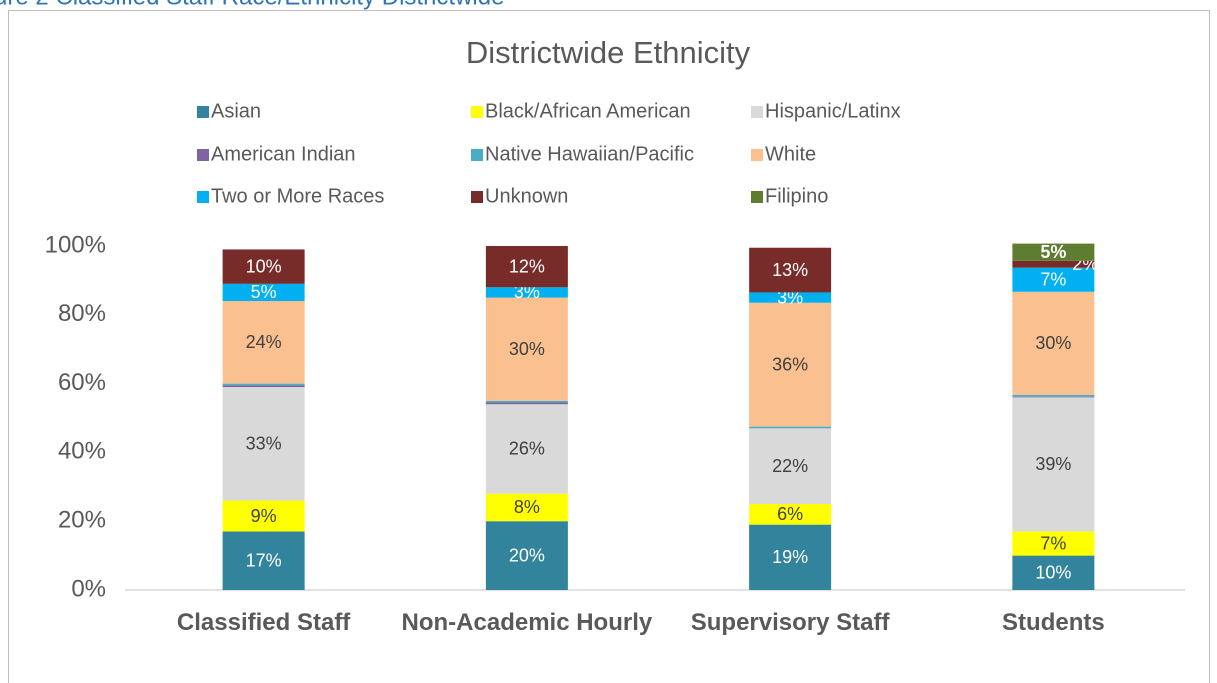 The image size is (1217, 683). Describe the element at coordinates (796, 196) in the screenshot. I see `legend-label: Filipino` at that location.